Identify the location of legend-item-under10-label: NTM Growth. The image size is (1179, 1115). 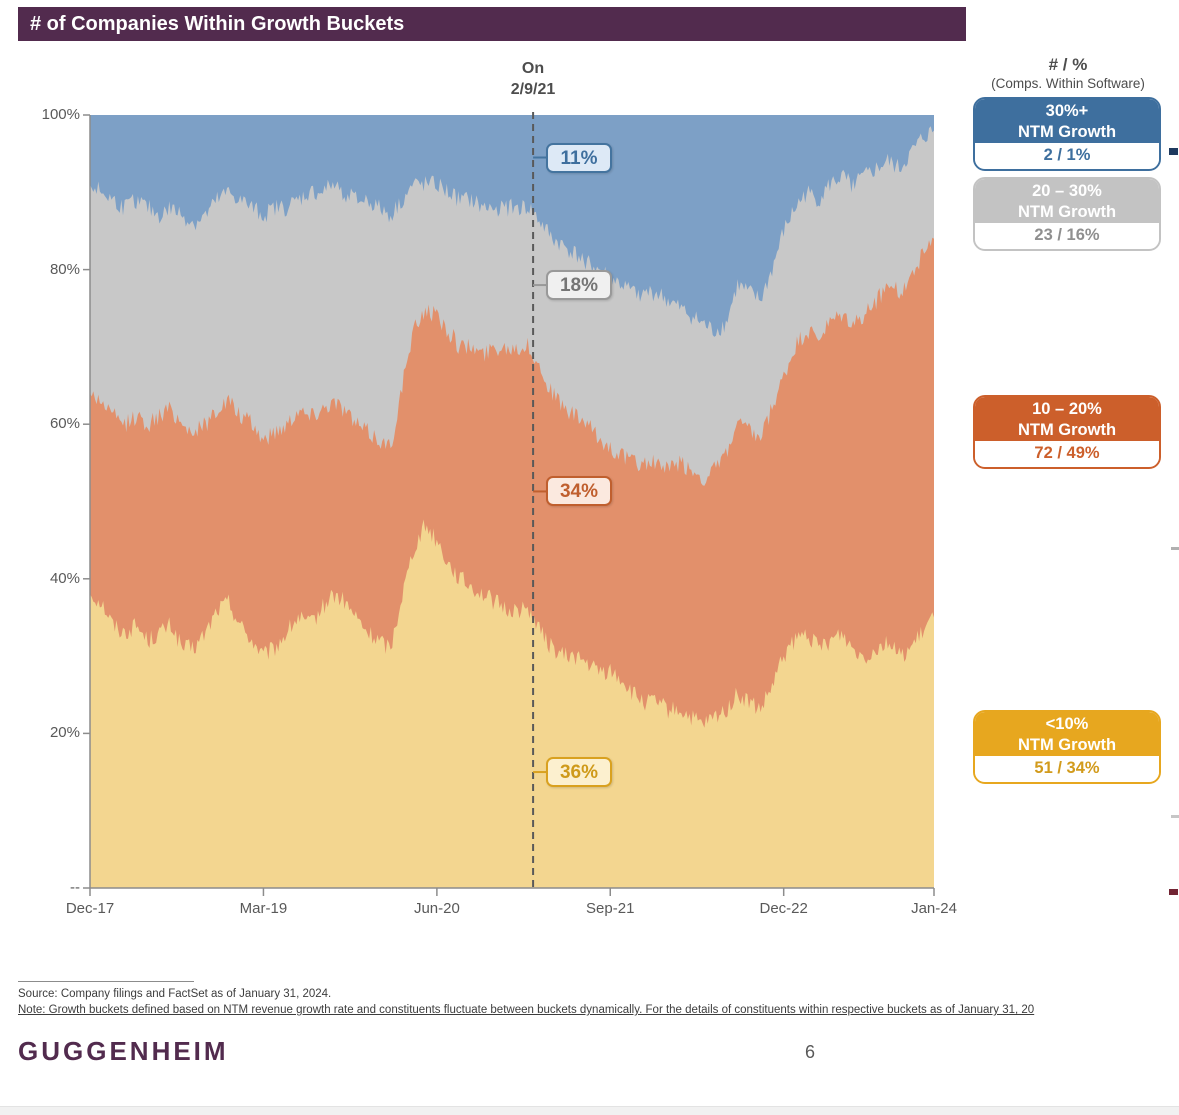
(1067, 745).